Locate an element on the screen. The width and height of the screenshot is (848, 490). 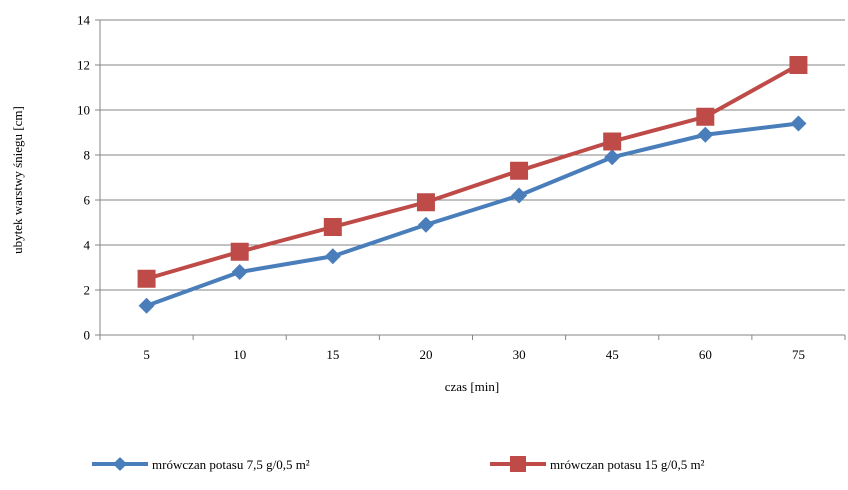
y-tick-label: 8 is located at coordinates (87, 155).